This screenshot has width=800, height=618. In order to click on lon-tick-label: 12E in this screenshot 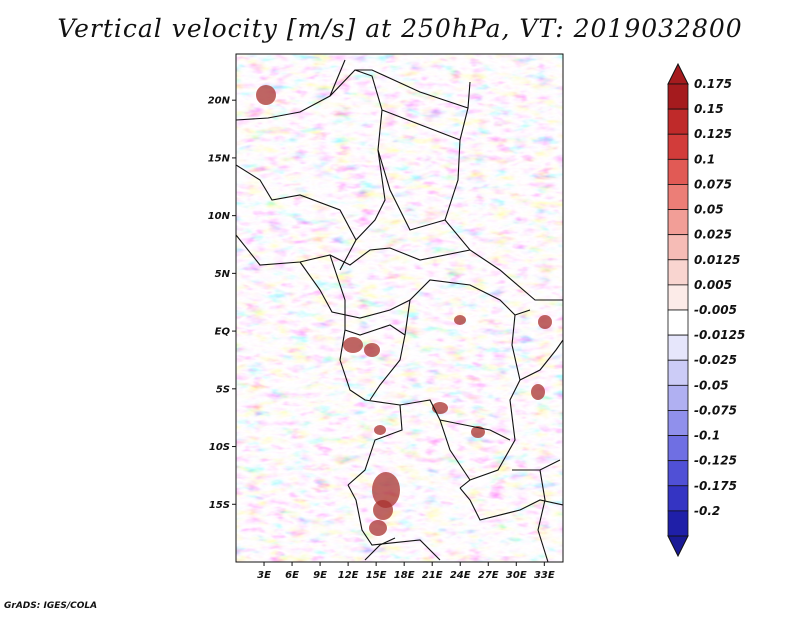, I will do `click(348, 575)`.